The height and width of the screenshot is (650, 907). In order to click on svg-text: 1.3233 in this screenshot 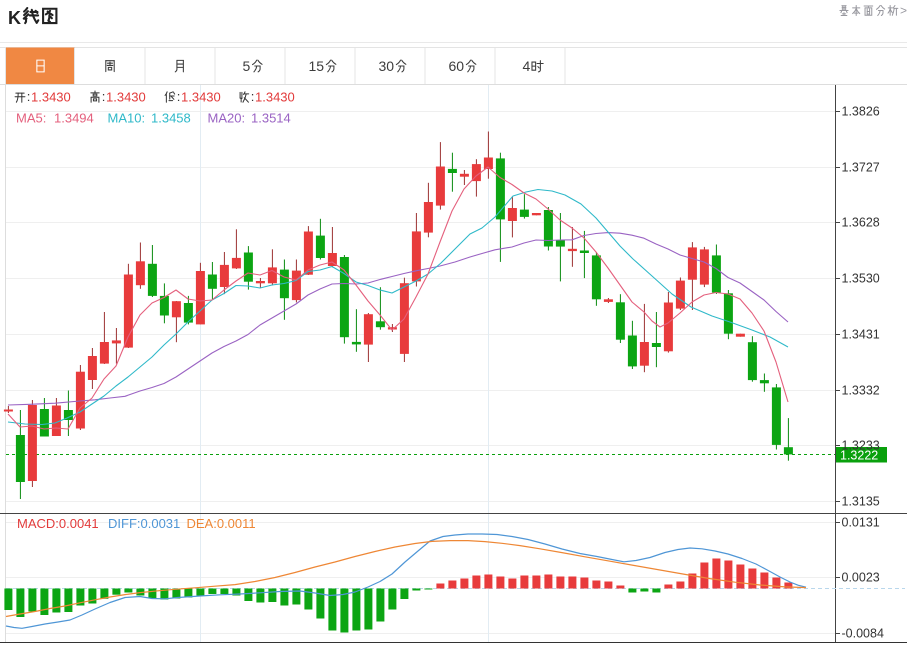, I will do `click(861, 446)`.